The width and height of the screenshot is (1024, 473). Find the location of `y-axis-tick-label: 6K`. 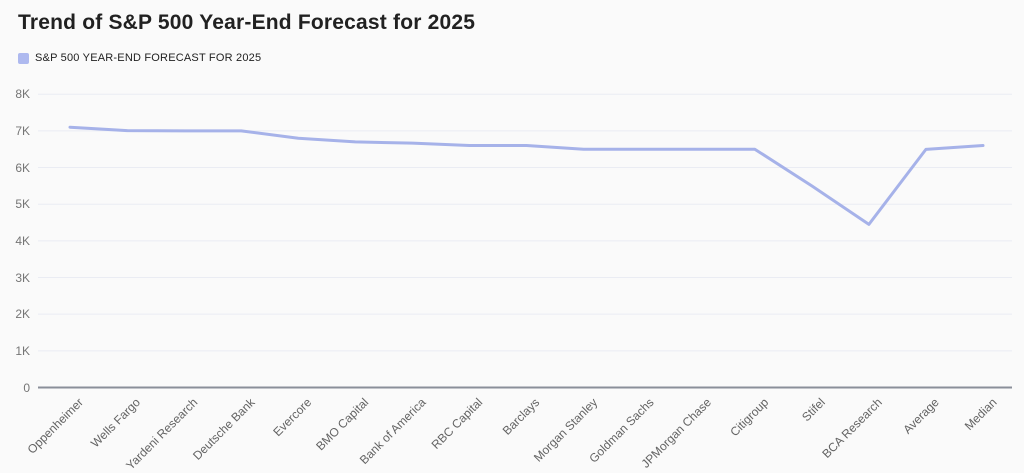

y-axis-tick-label: 6K is located at coordinates (22, 167).